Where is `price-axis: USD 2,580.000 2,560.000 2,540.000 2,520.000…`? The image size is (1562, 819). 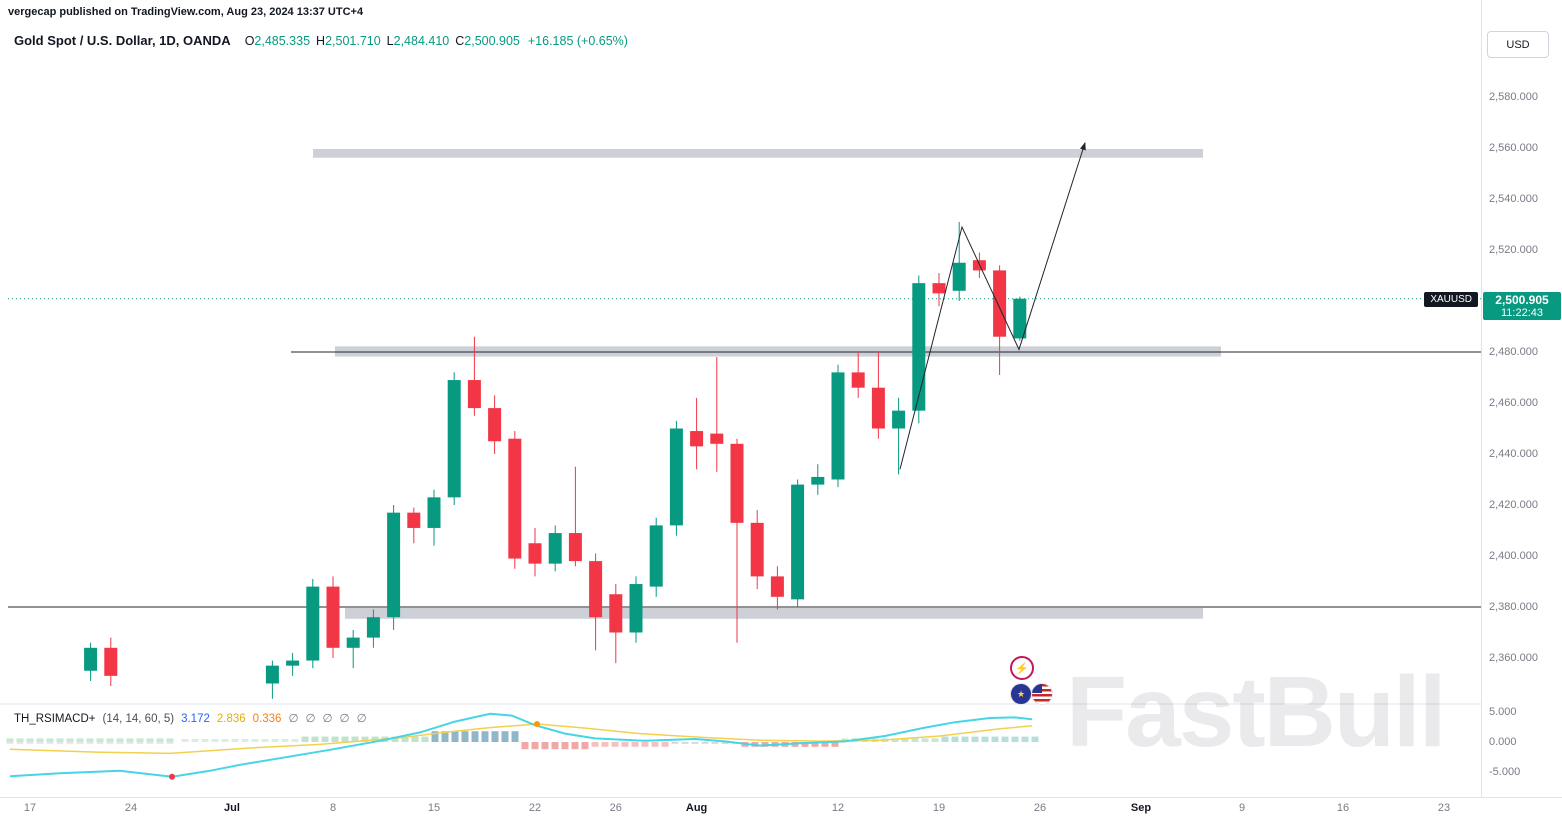 price-axis: USD 2,580.000 2,560.000 2,540.000 2,520.000… is located at coordinates (1521, 398).